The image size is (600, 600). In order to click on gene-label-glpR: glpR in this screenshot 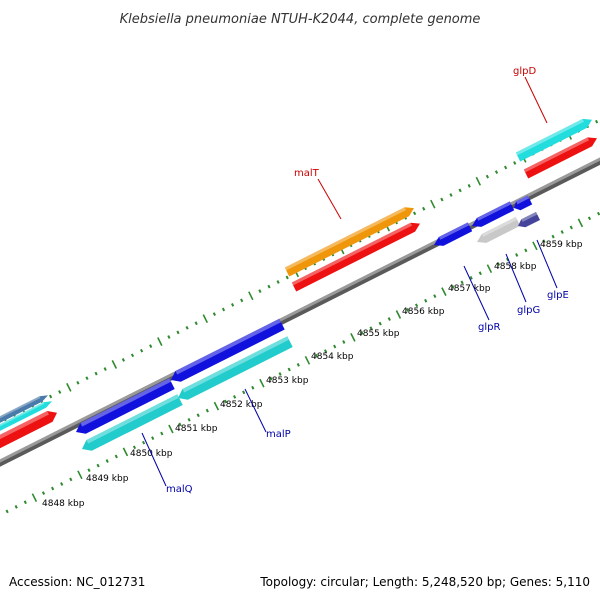, I will do `click(489, 327)`.